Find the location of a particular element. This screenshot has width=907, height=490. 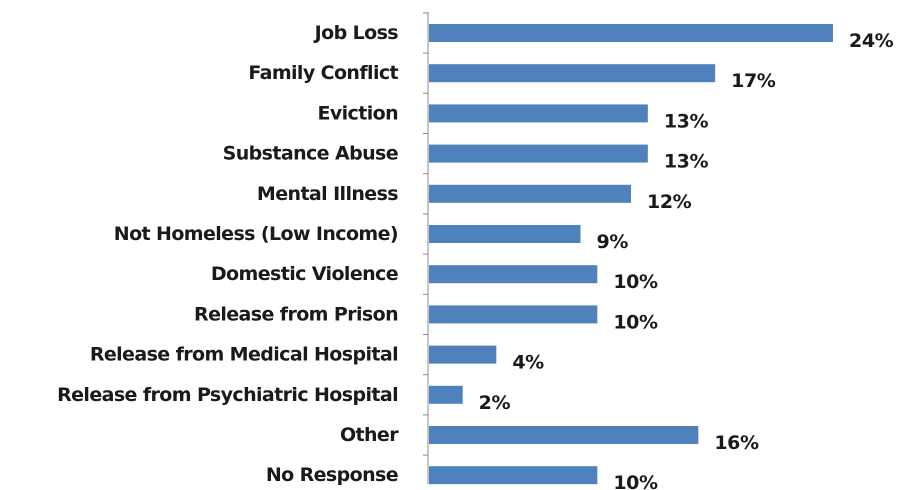

category-label: Family Conflict is located at coordinates (323, 73).